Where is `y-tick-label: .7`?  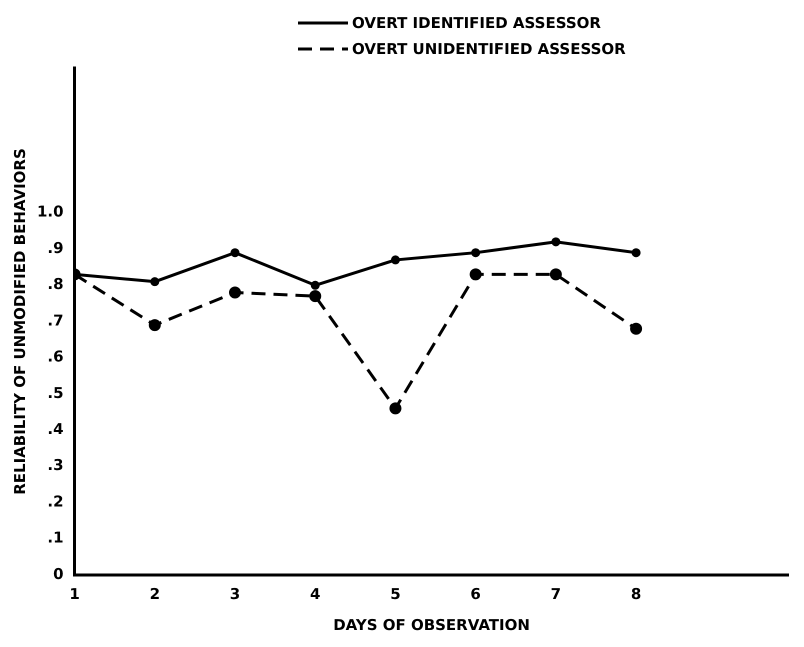
y-tick-label: .7 is located at coordinates (55, 320).